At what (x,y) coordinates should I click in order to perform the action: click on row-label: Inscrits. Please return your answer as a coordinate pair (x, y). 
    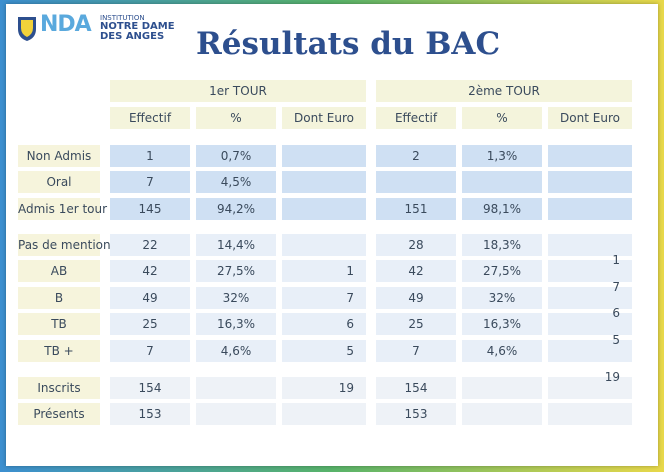
    Looking at the image, I should click on (59, 388).